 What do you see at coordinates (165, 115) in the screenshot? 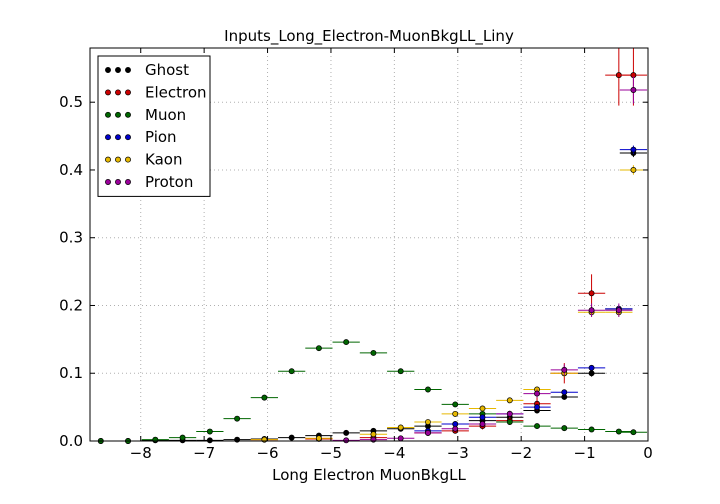
I see `legend-label: Muon` at bounding box center [165, 115].